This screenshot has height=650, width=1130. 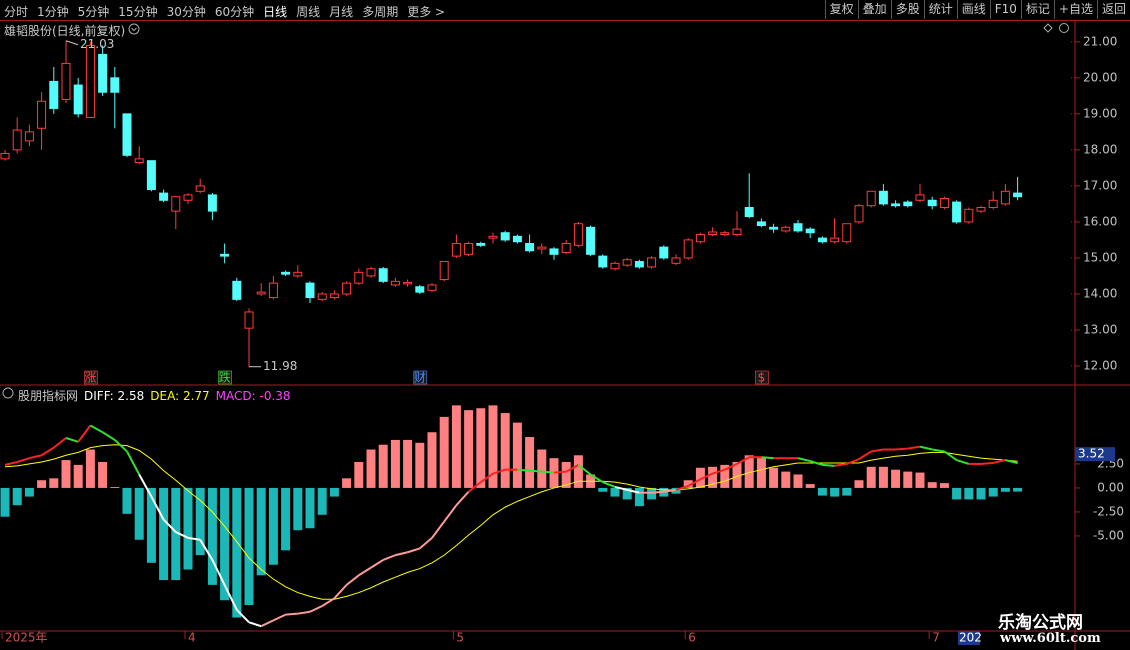 What do you see at coordinates (1037, 9) in the screenshot?
I see `tool-button: 标记` at bounding box center [1037, 9].